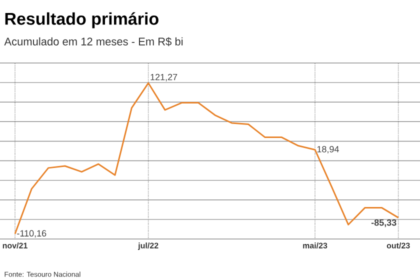 The image size is (420, 280). I want to click on chart-title: Resultado primário, so click(81, 20).